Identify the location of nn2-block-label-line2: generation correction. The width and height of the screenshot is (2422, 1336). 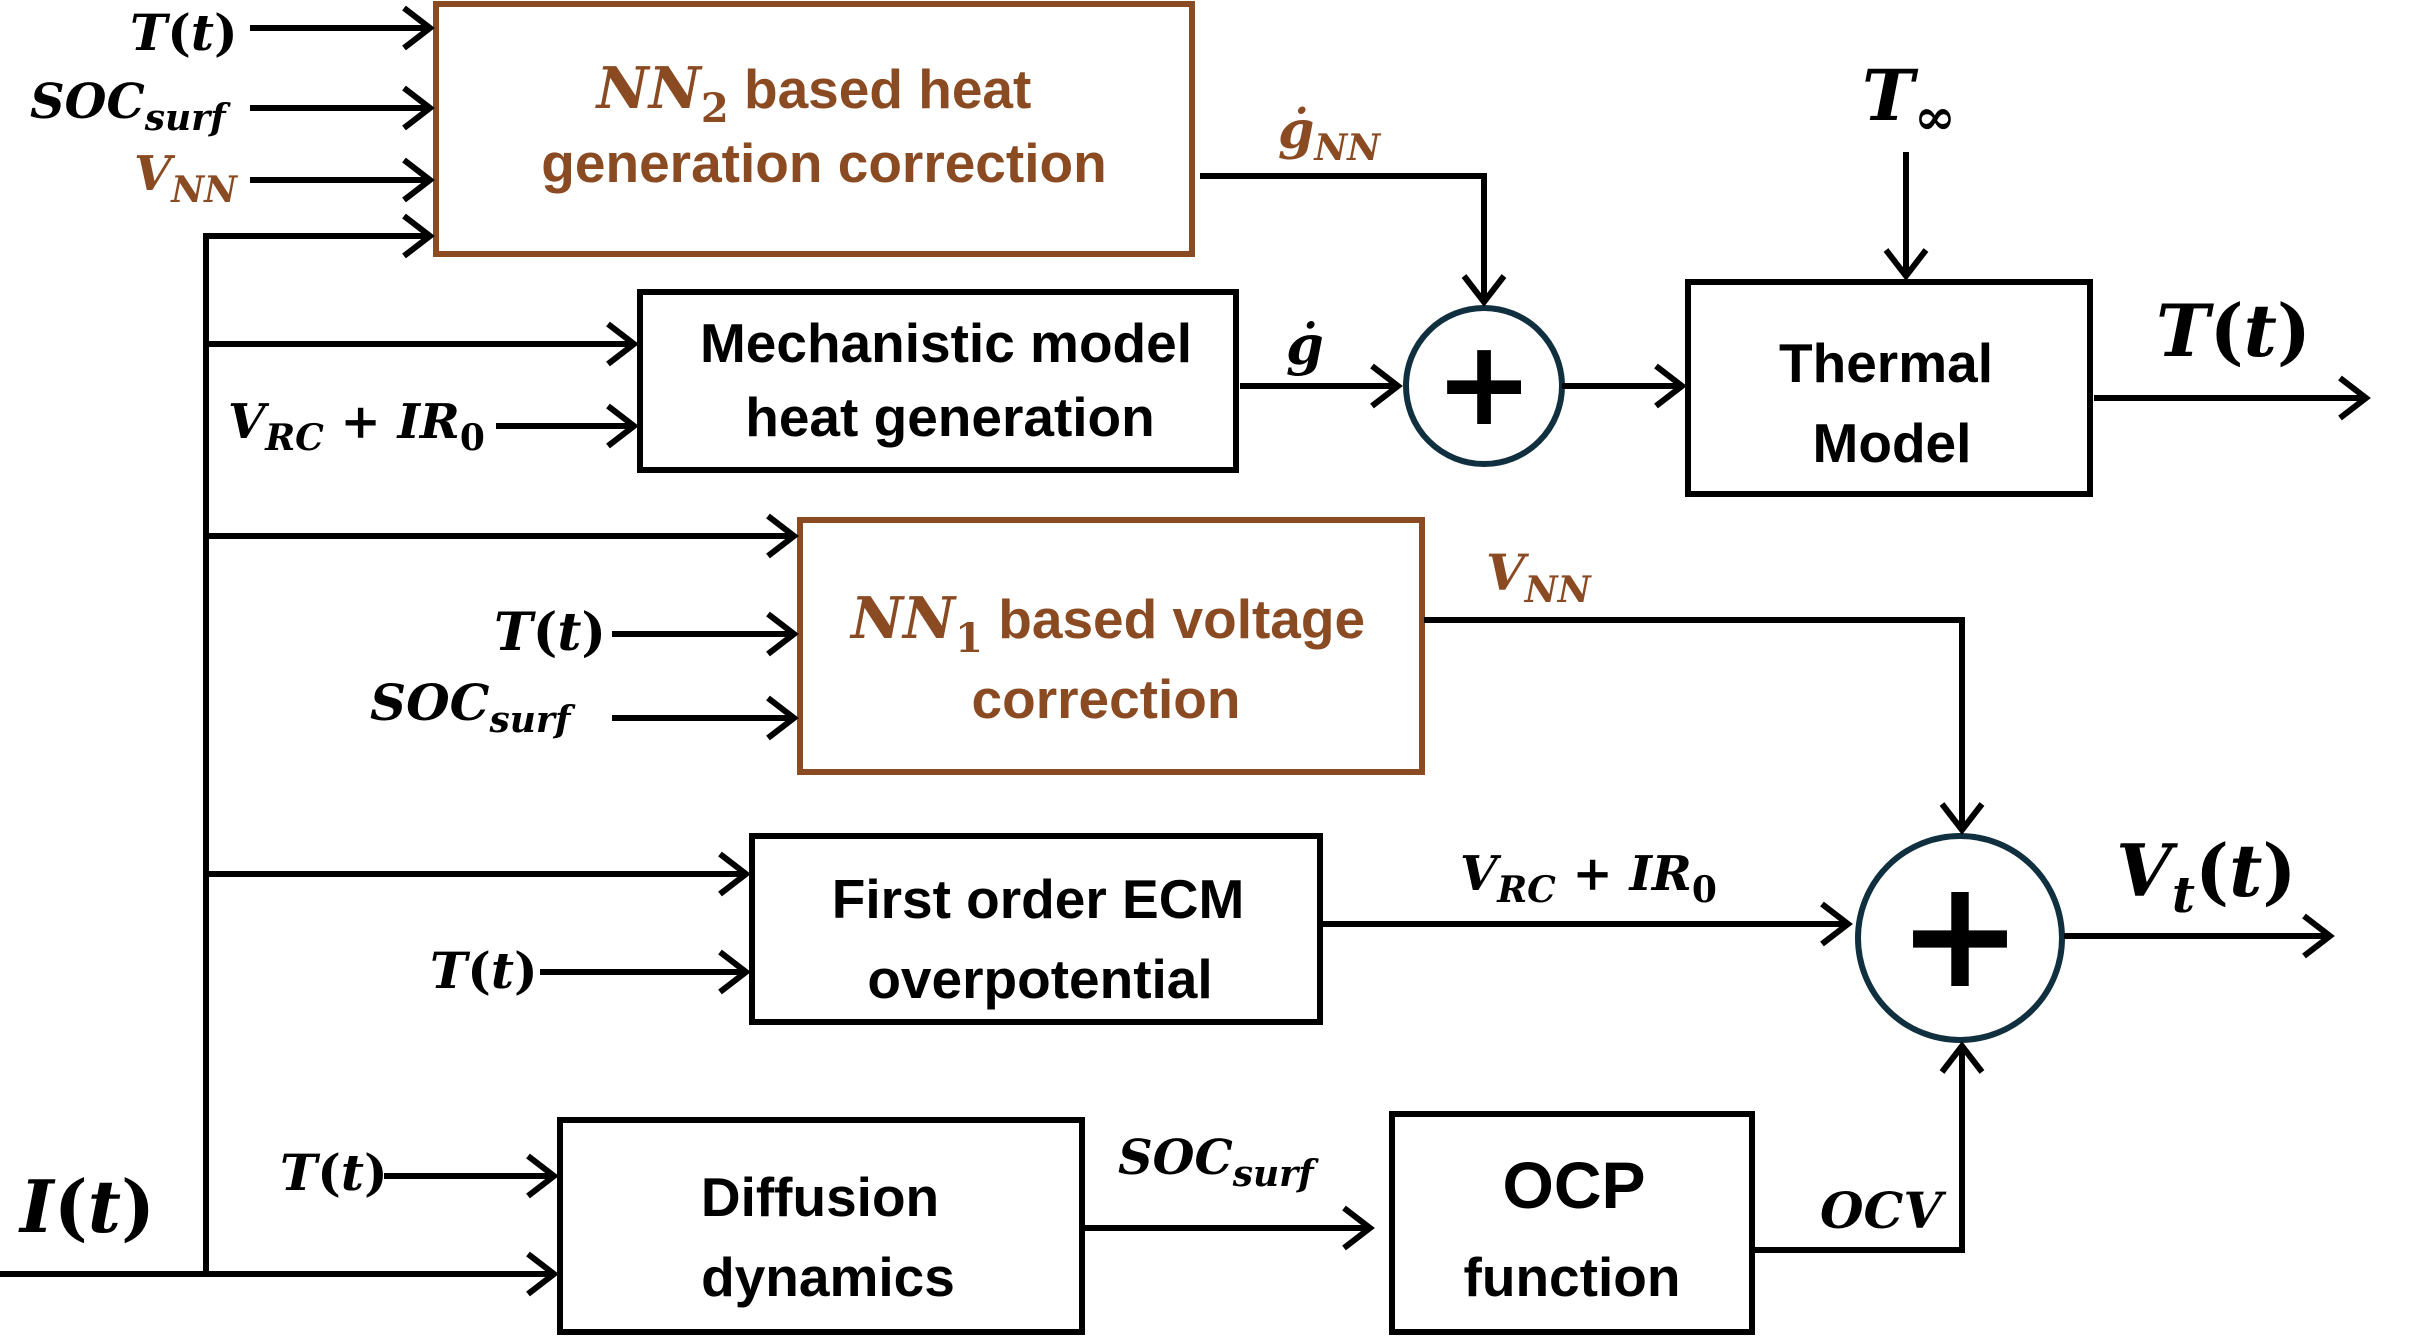
(823, 163).